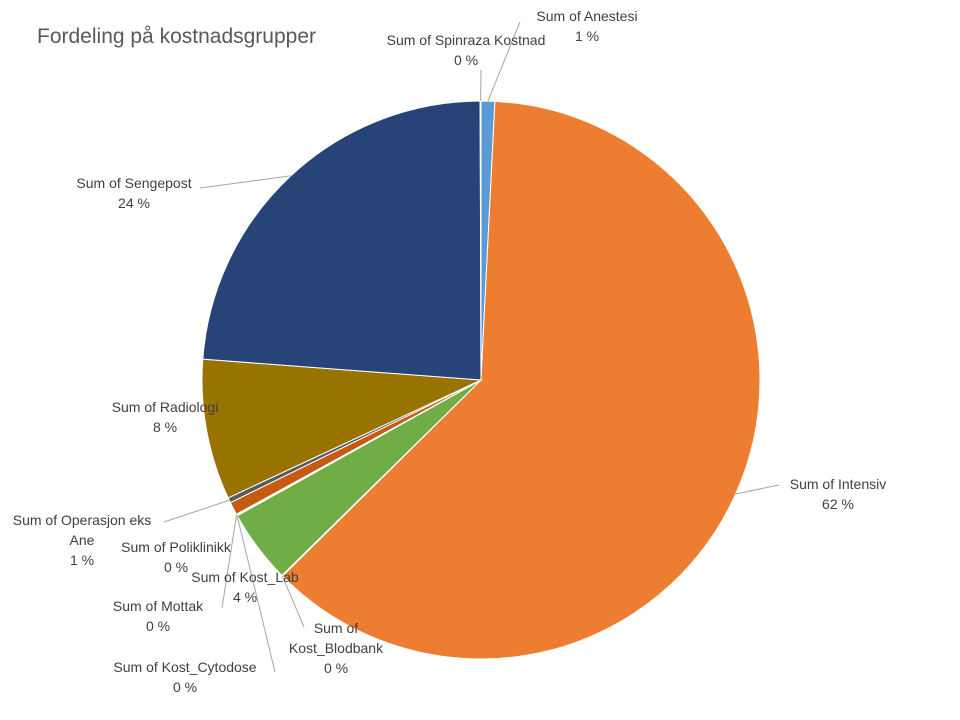 The width and height of the screenshot is (960, 720). Describe the element at coordinates (838, 504) in the screenshot. I see `data-label-percent: 62 %` at that location.